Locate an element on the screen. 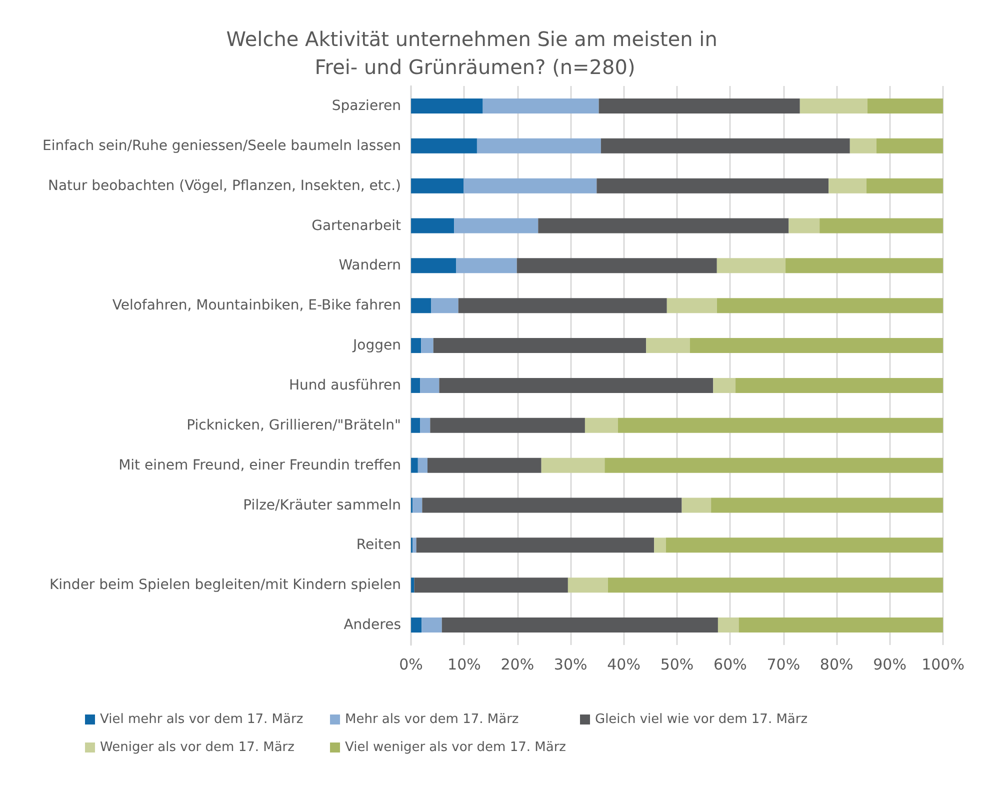  x-tick-label: 80% is located at coordinates (837, 665).